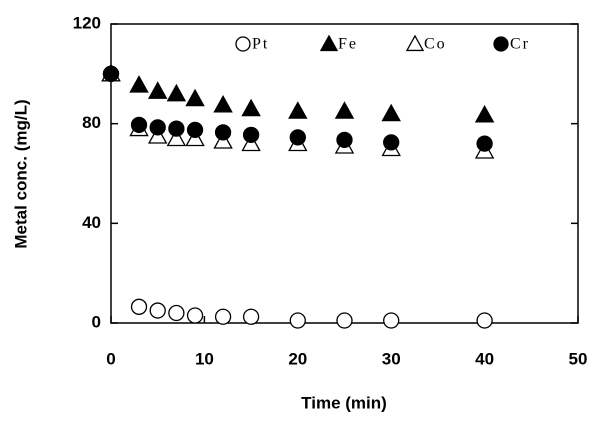  I want to click on y-tick-label: 120, so click(87, 22).